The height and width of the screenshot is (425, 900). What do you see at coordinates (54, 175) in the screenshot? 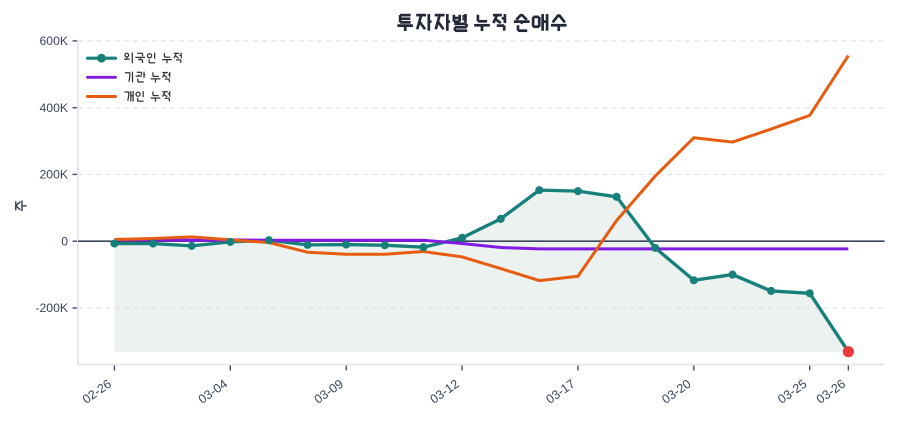
I see `svg-text: 200K` at bounding box center [54, 175].